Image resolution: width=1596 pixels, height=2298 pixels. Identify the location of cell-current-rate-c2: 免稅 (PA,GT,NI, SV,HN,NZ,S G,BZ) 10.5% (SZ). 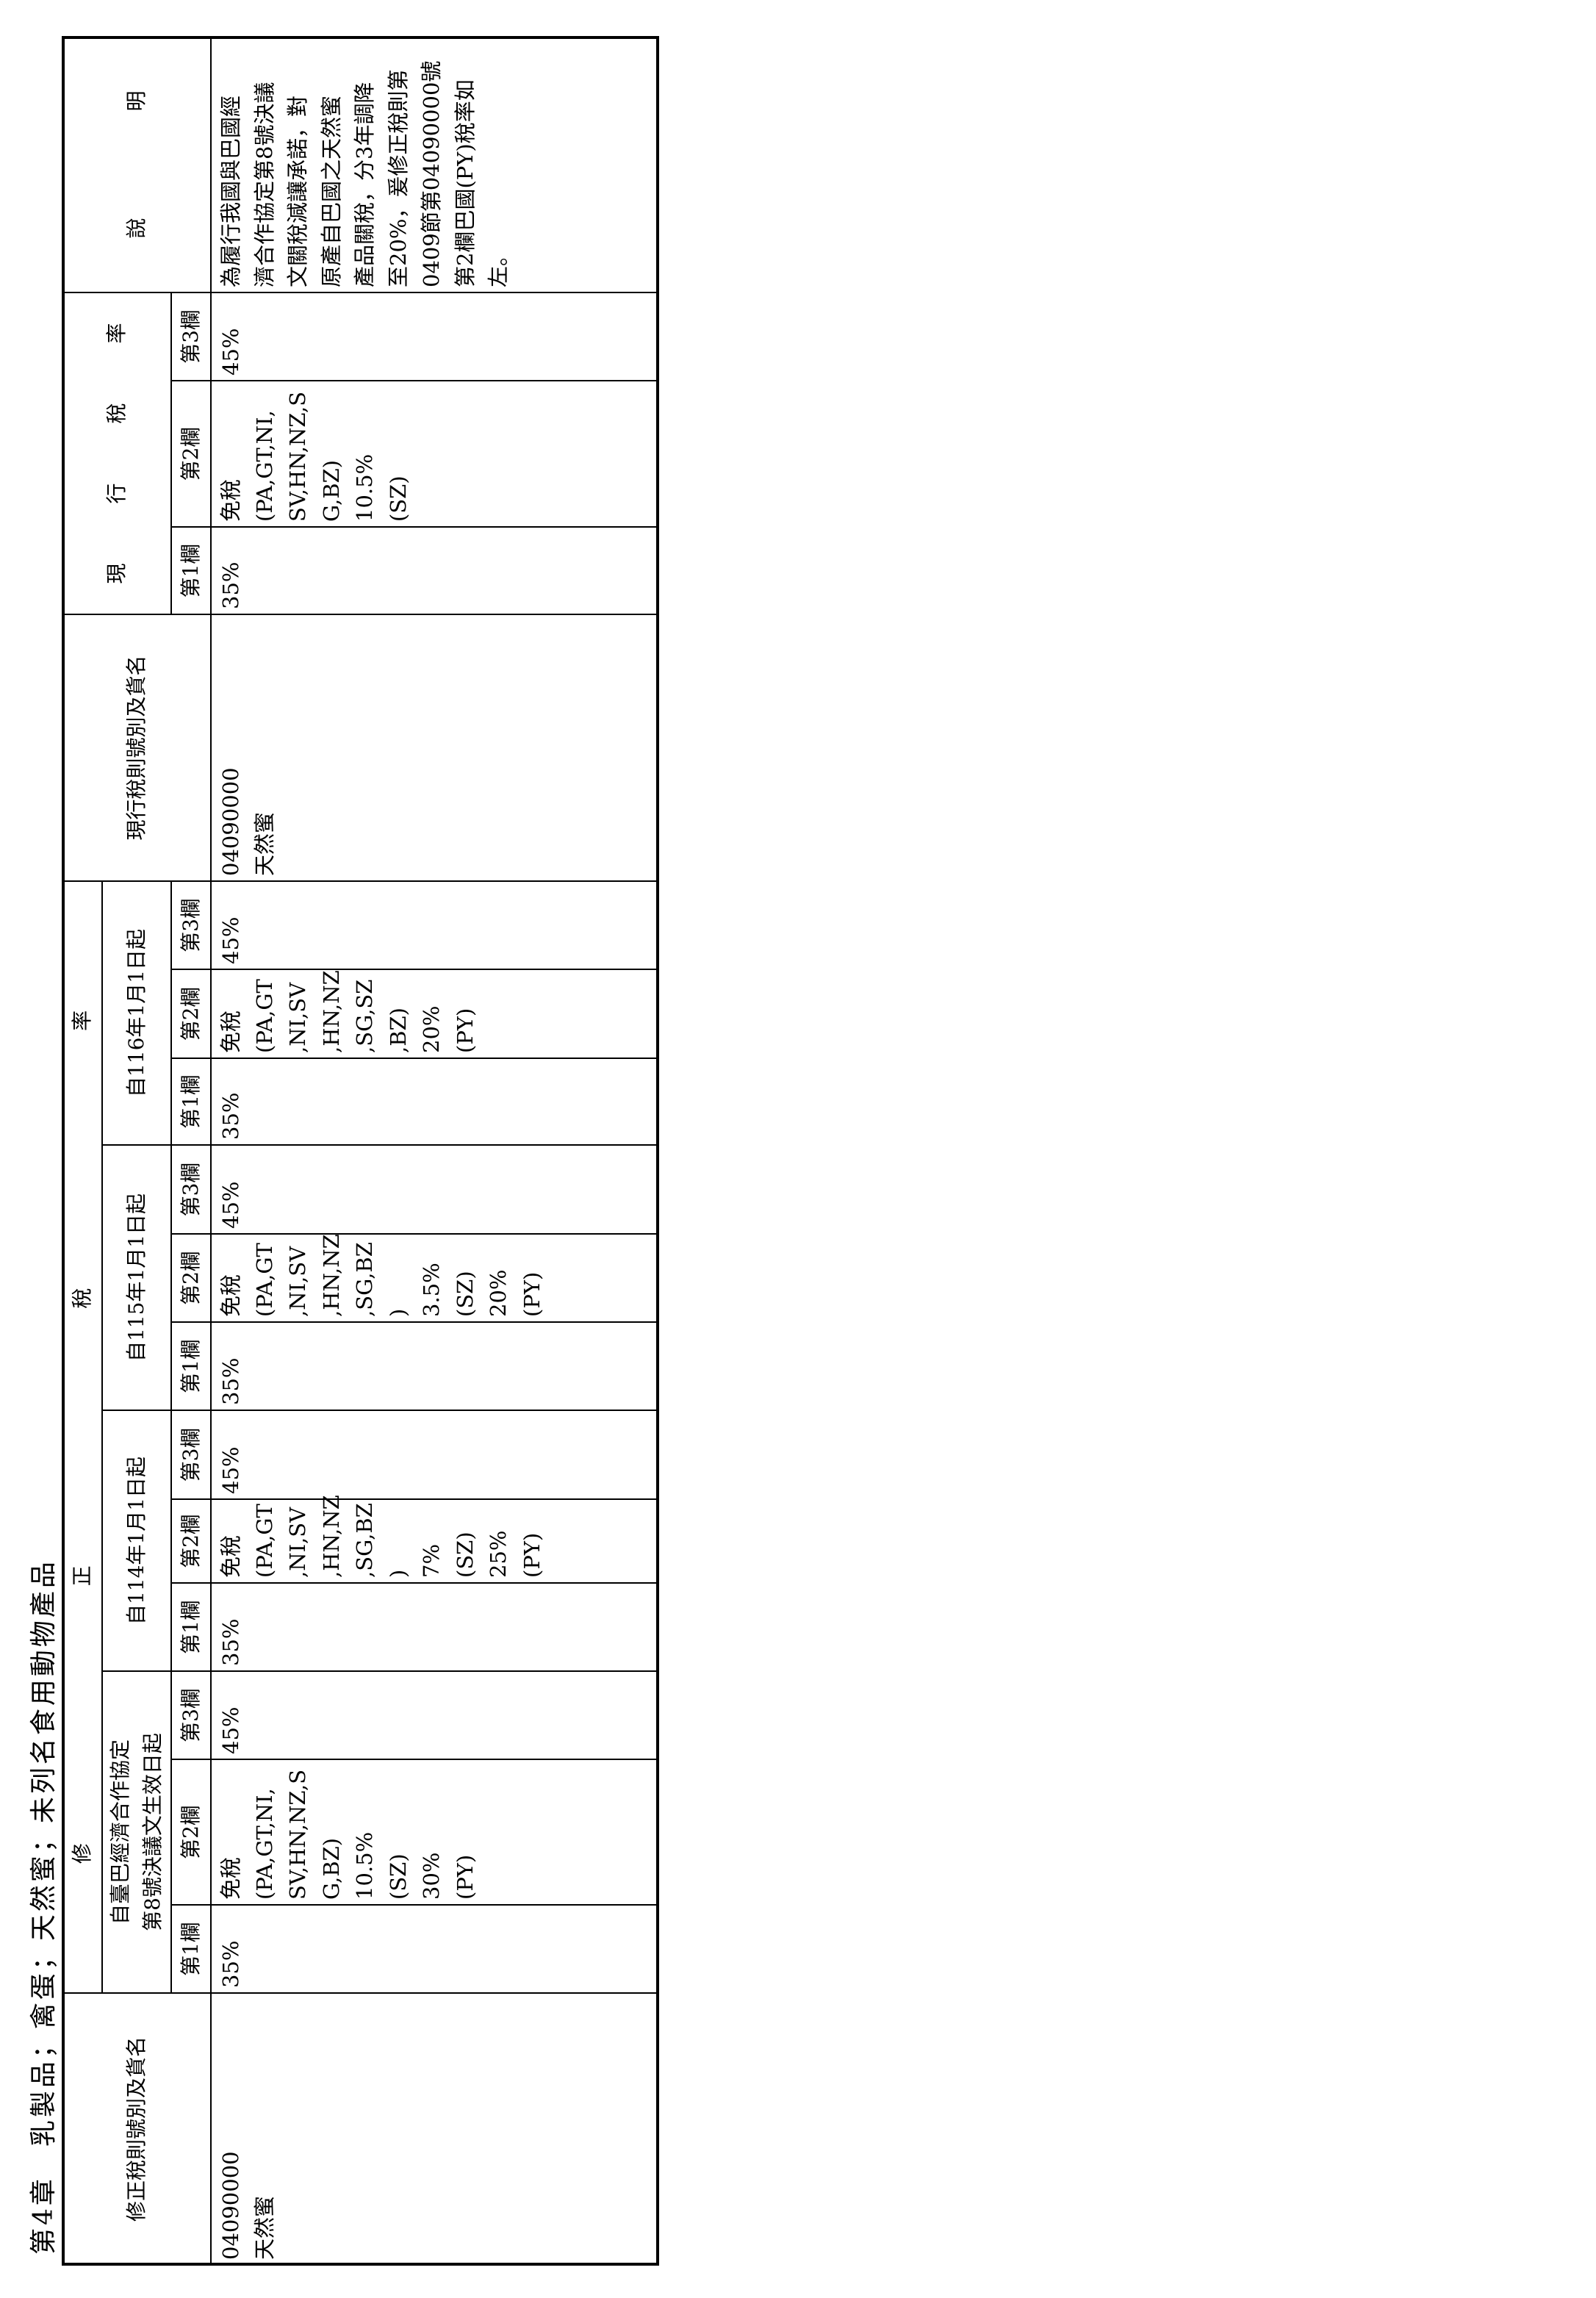
(434, 454).